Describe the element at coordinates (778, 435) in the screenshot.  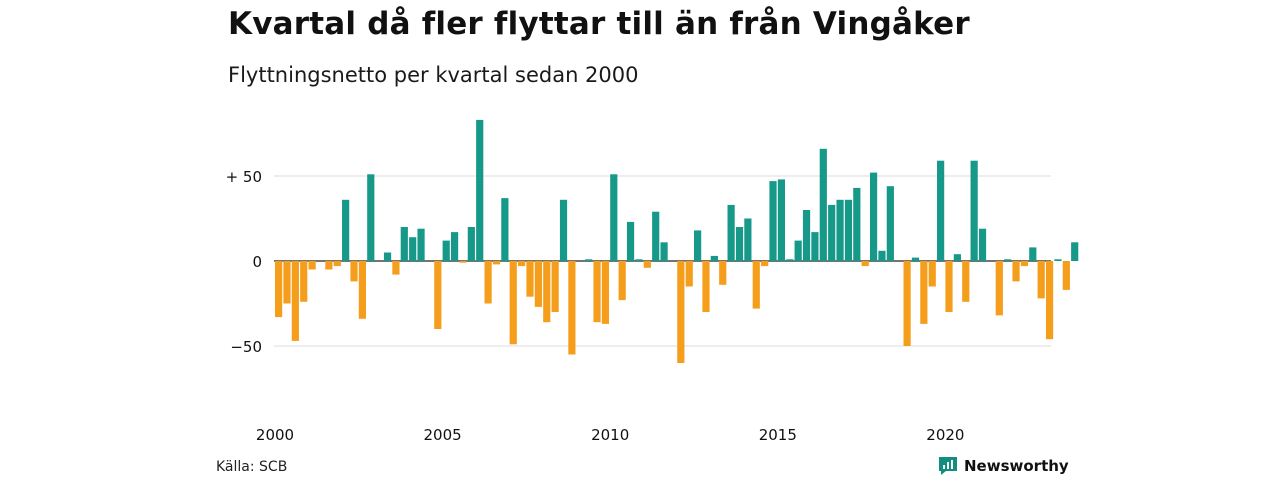
I see `x-tick-label: 2015` at that location.